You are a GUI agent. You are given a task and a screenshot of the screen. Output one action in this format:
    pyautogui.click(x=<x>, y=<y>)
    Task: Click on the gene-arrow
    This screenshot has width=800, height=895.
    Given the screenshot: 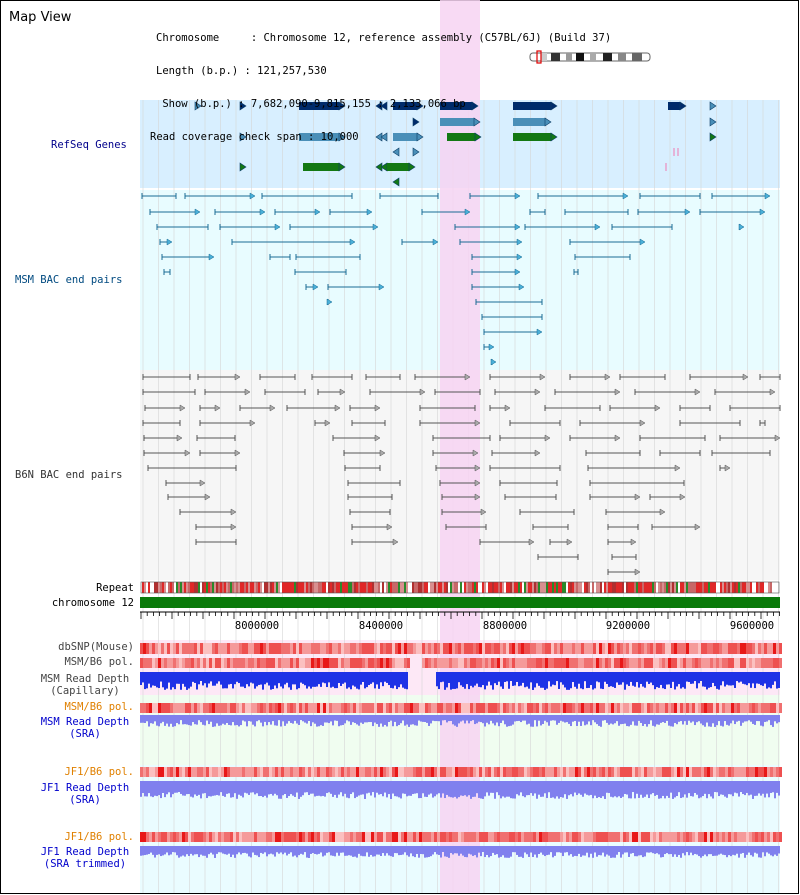 What is the action you would take?
    pyautogui.click(x=416, y=152)
    